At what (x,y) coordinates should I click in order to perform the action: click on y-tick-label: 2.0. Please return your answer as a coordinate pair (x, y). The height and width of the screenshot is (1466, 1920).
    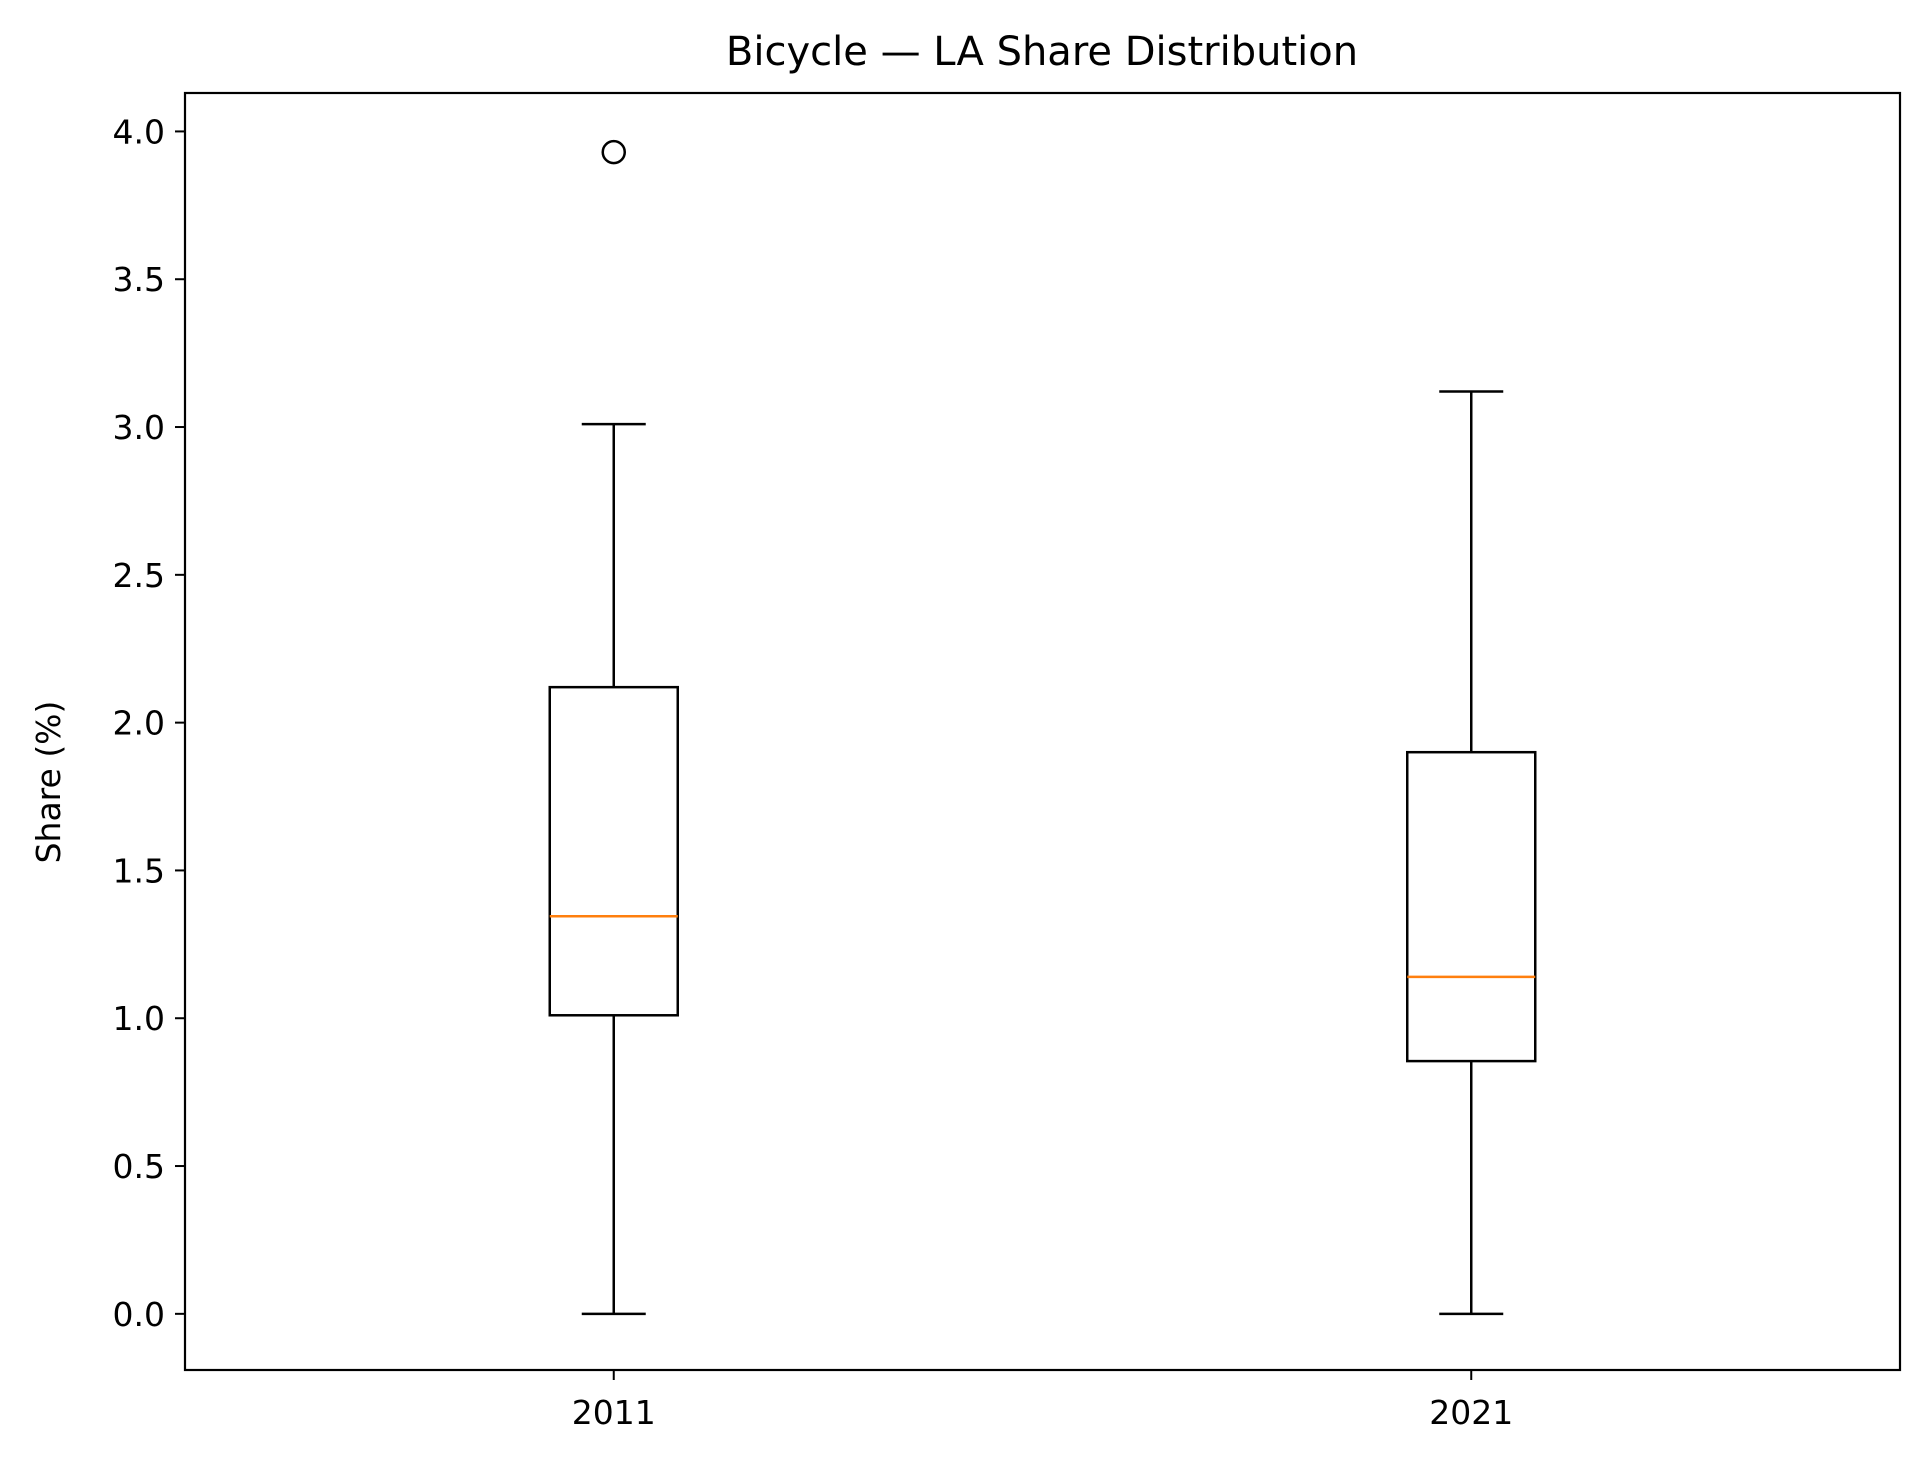
    Looking at the image, I should click on (139, 723).